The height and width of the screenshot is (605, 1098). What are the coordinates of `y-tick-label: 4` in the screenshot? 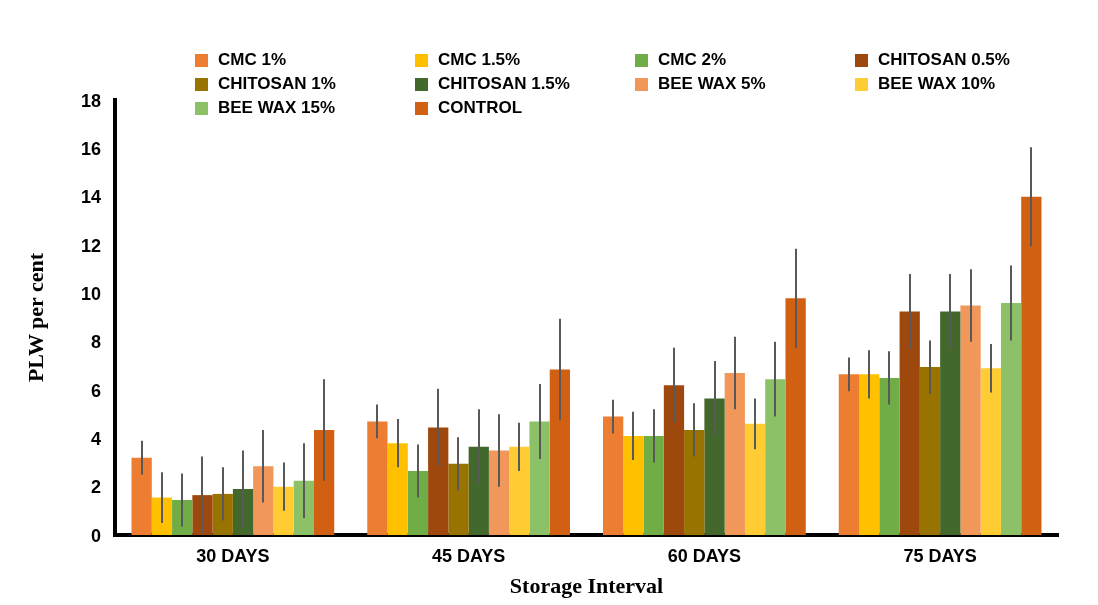 It's located at (95, 438).